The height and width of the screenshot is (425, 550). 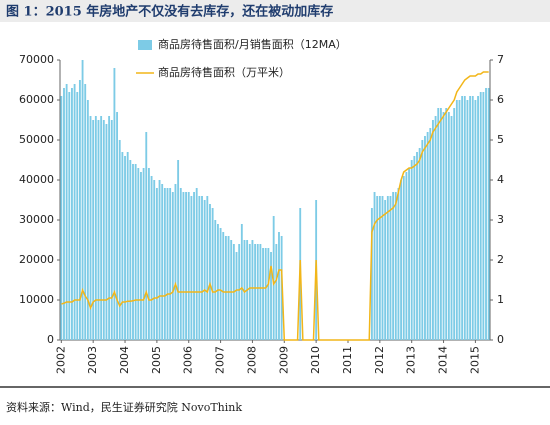 I want to click on x-tick-label: 2003, so click(x=92, y=360).